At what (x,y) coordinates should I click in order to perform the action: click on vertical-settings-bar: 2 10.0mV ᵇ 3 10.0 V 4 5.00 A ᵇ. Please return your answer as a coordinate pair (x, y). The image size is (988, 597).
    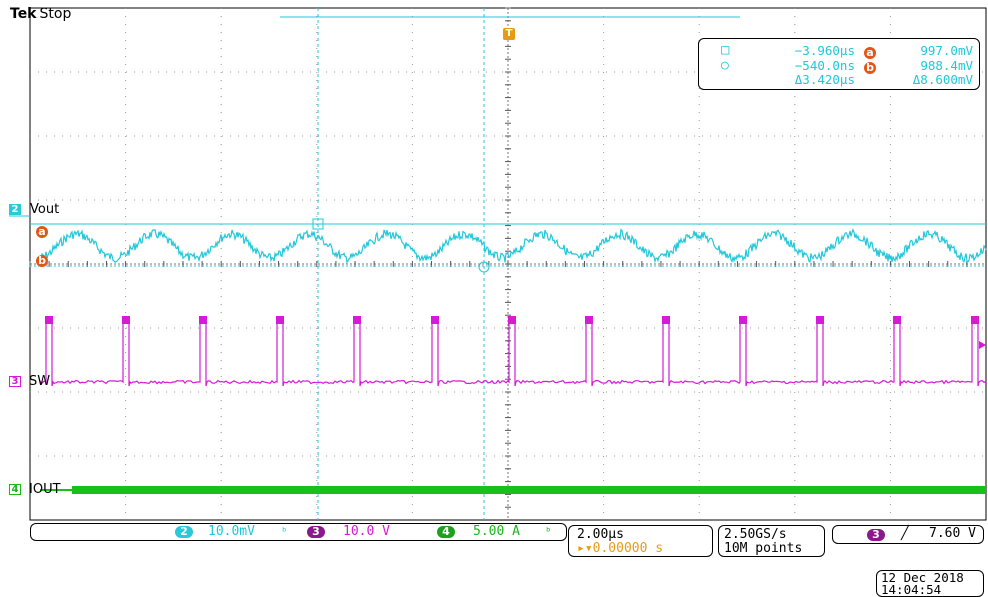
    Looking at the image, I should click on (298, 532).